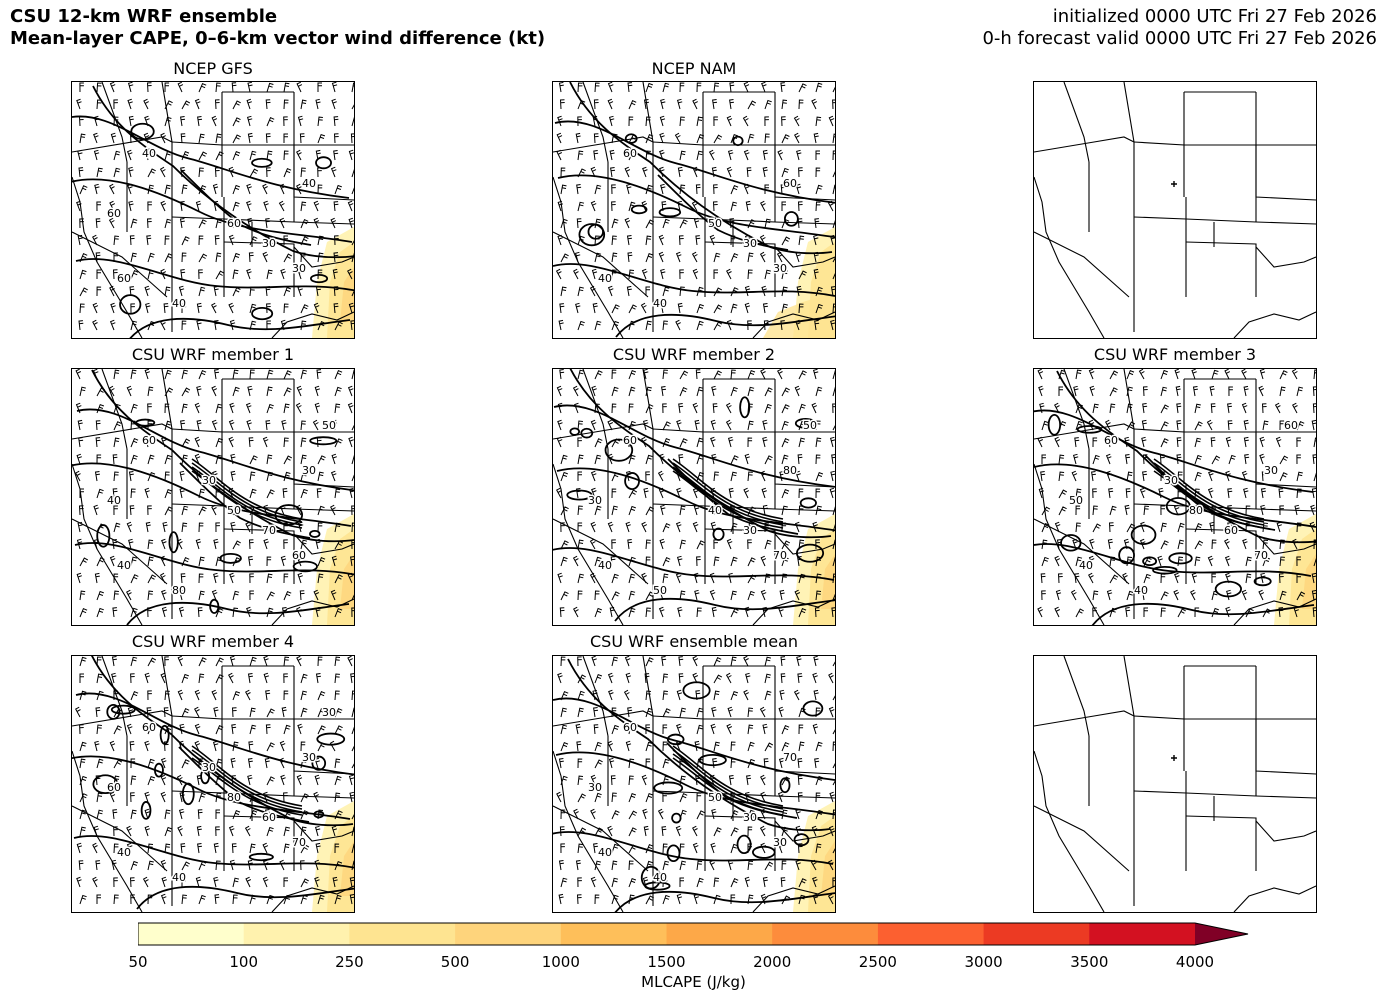 This screenshot has height=1001, width=1387. I want to click on colorbar-tick-label: 500, so click(455, 962).